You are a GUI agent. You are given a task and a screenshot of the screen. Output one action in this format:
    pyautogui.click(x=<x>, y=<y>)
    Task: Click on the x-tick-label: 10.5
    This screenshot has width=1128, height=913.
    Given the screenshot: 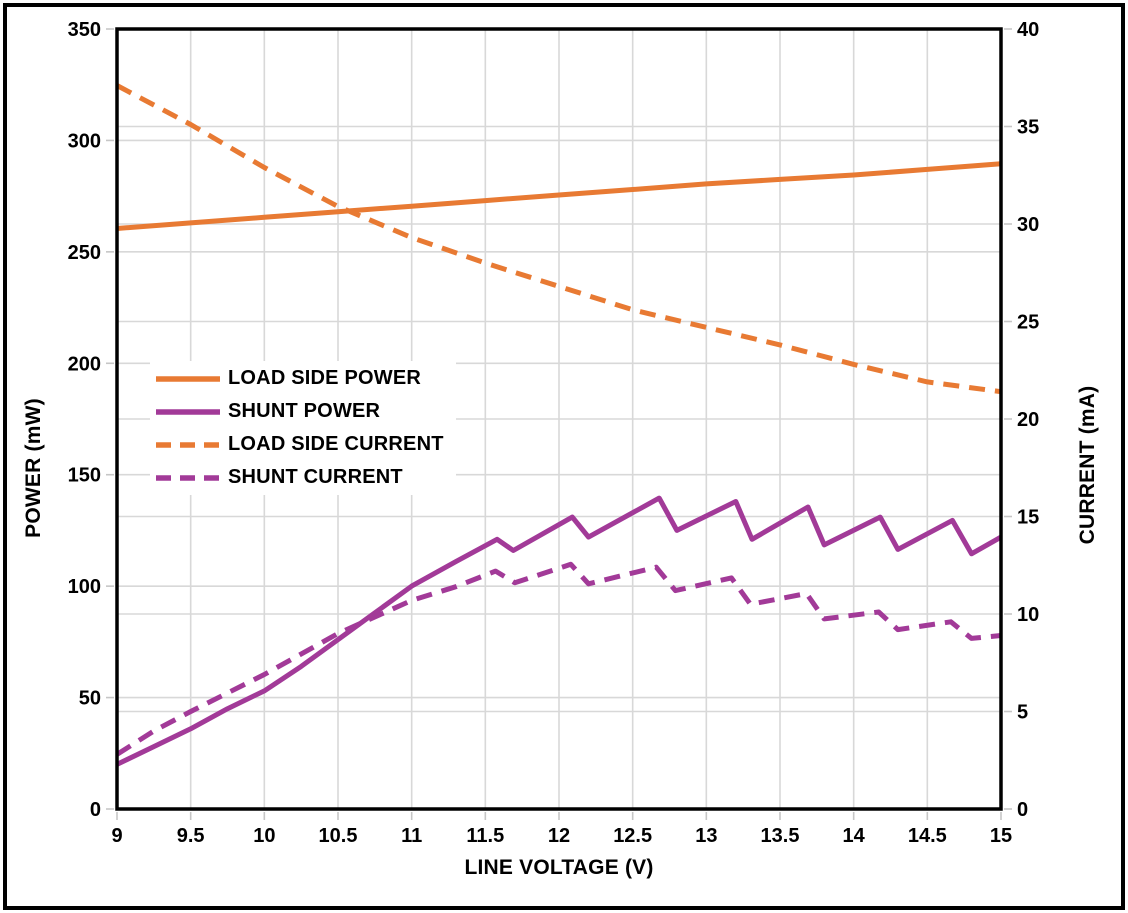 What is the action you would take?
    pyautogui.click(x=338, y=836)
    